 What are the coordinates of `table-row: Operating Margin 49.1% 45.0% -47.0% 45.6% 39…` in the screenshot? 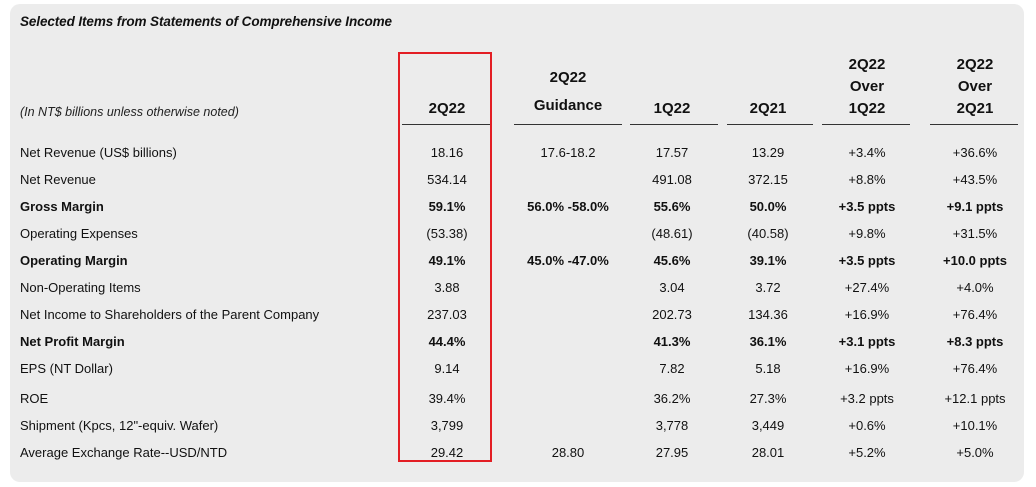 It's located at (518, 261).